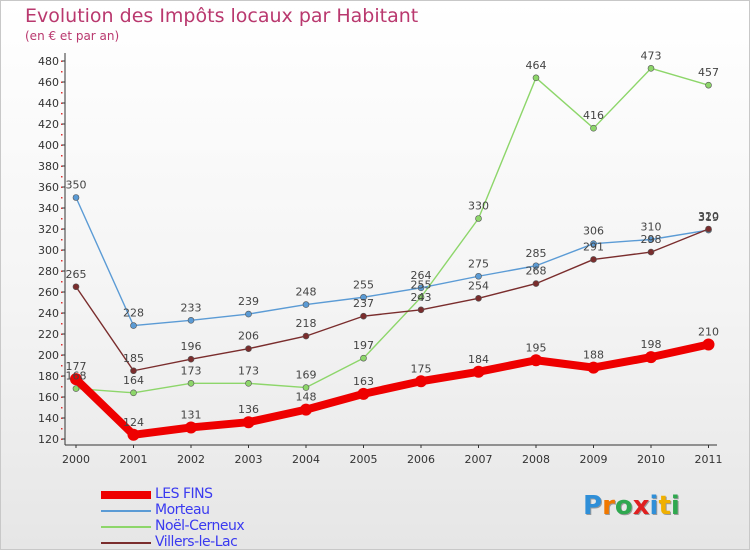  What do you see at coordinates (421, 275) in the screenshot?
I see `data-label: 264` at bounding box center [421, 275].